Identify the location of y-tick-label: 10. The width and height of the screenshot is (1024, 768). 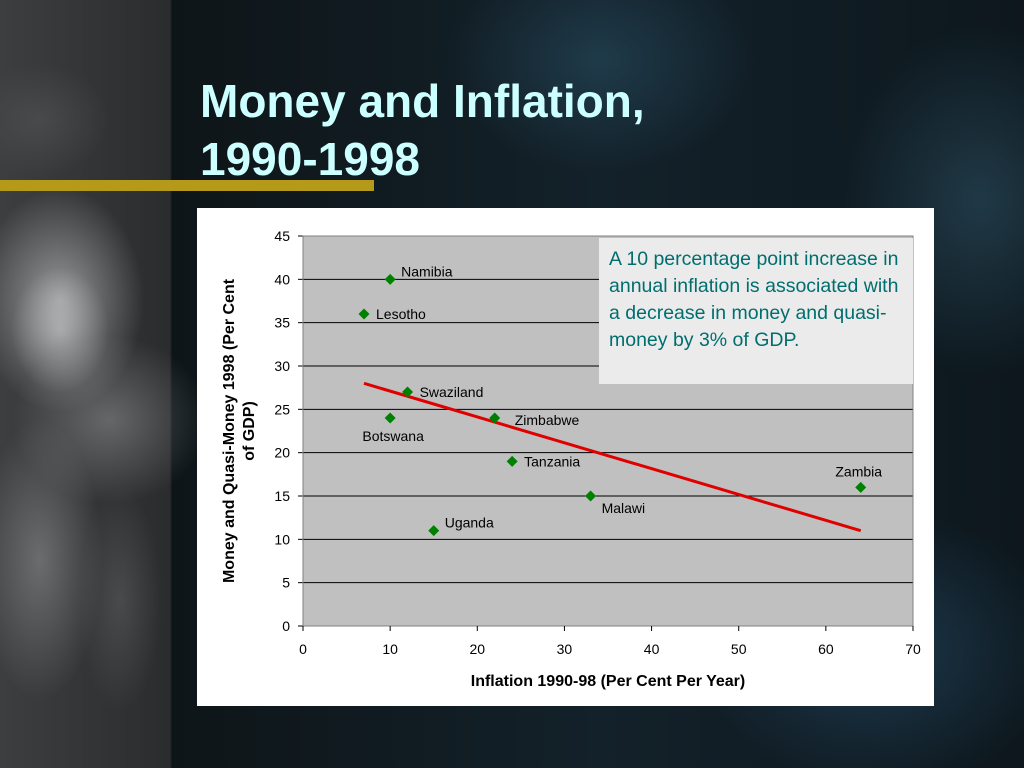
(282, 539).